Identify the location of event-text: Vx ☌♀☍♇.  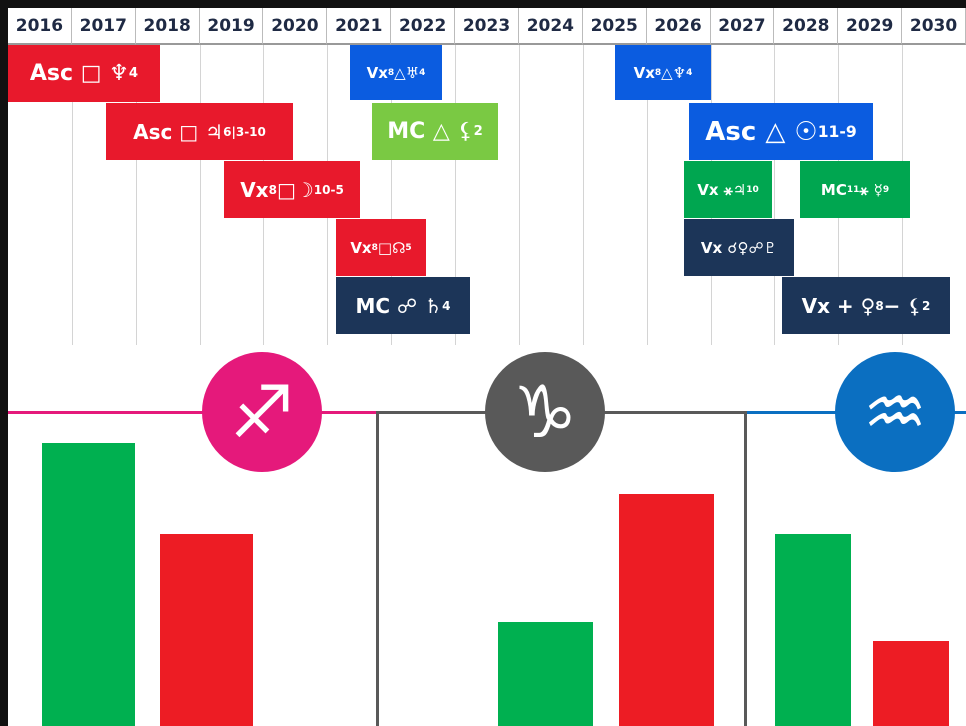
(739, 247).